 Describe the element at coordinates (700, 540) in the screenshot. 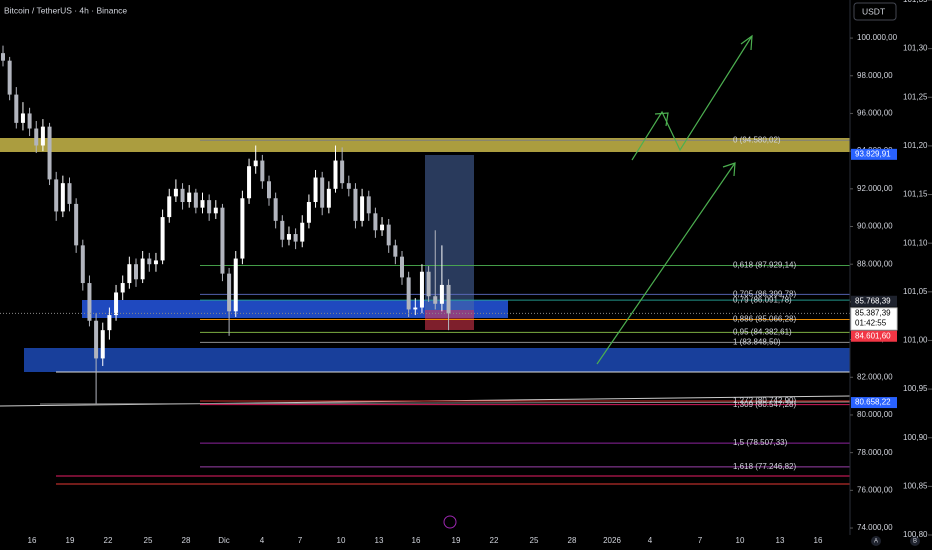

I see `x-tick-label: 7` at that location.